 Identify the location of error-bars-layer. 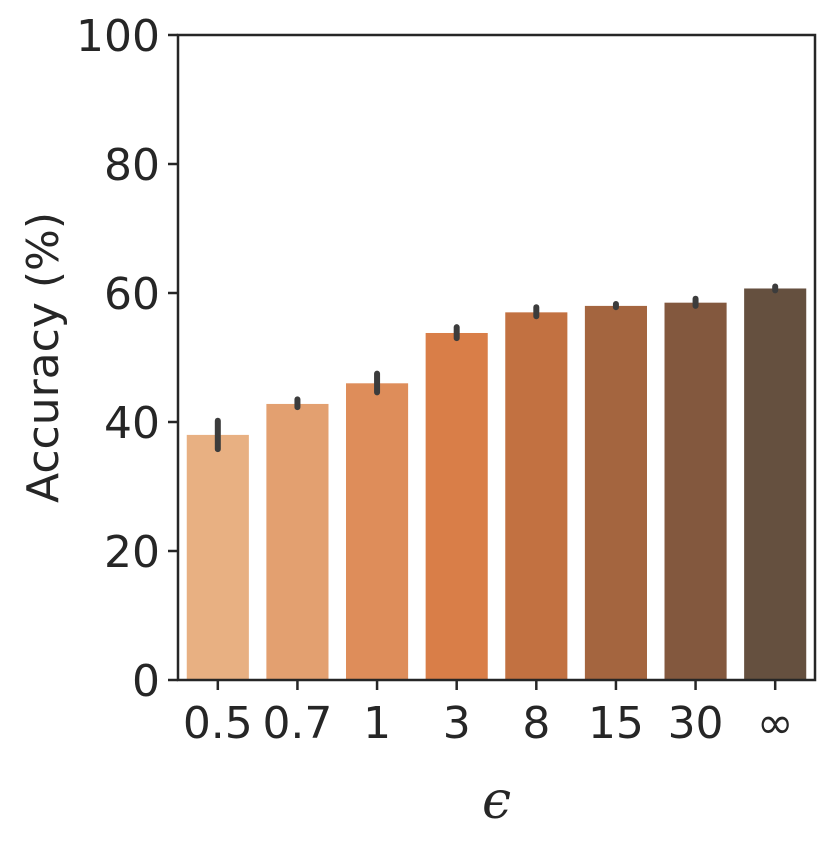
(496, 368).